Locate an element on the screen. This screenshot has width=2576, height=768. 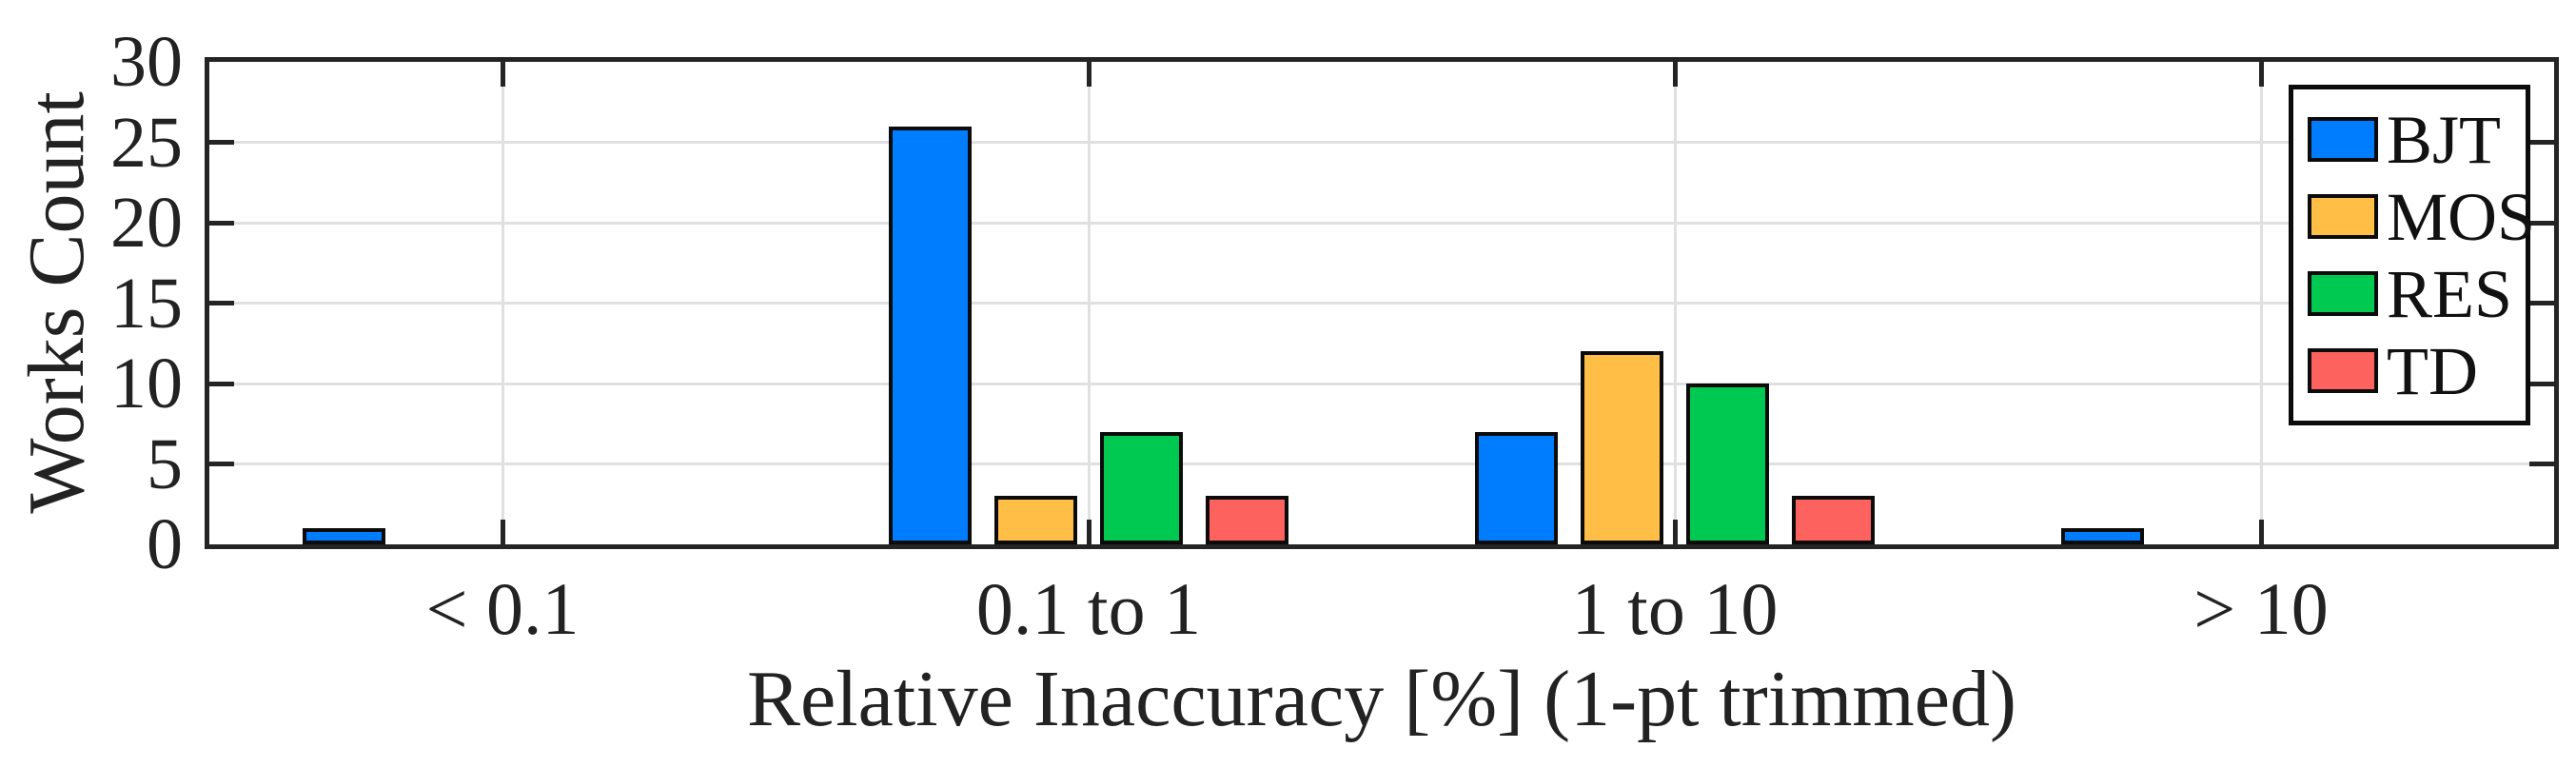
legend-swatch-mos is located at coordinates (2343, 216).